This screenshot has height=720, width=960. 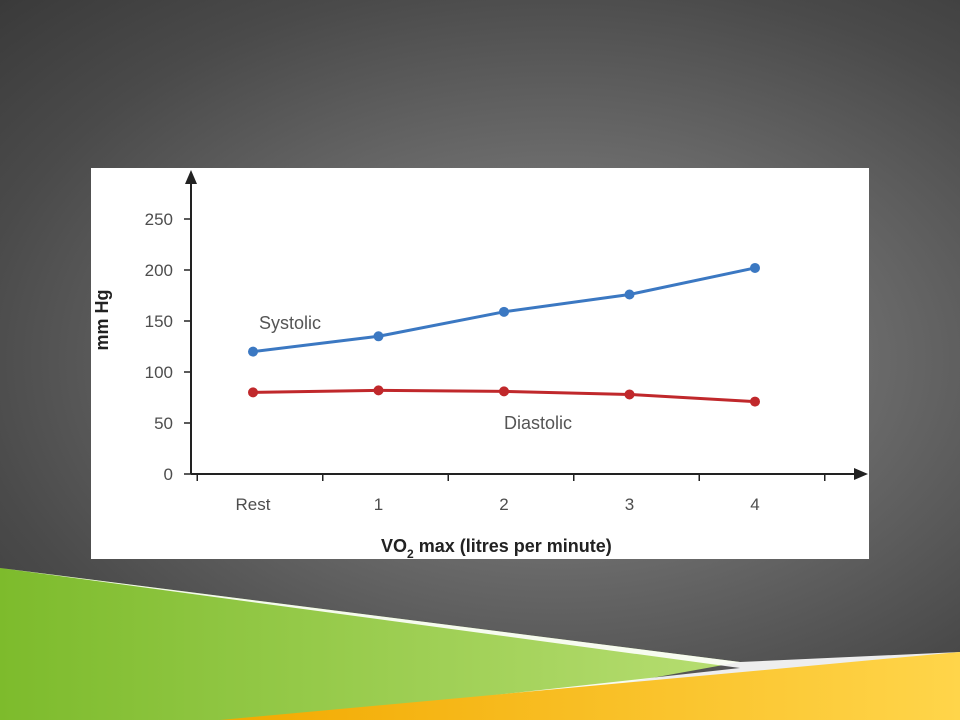 What do you see at coordinates (861, 474) in the screenshot?
I see `x-axis-arrow` at bounding box center [861, 474].